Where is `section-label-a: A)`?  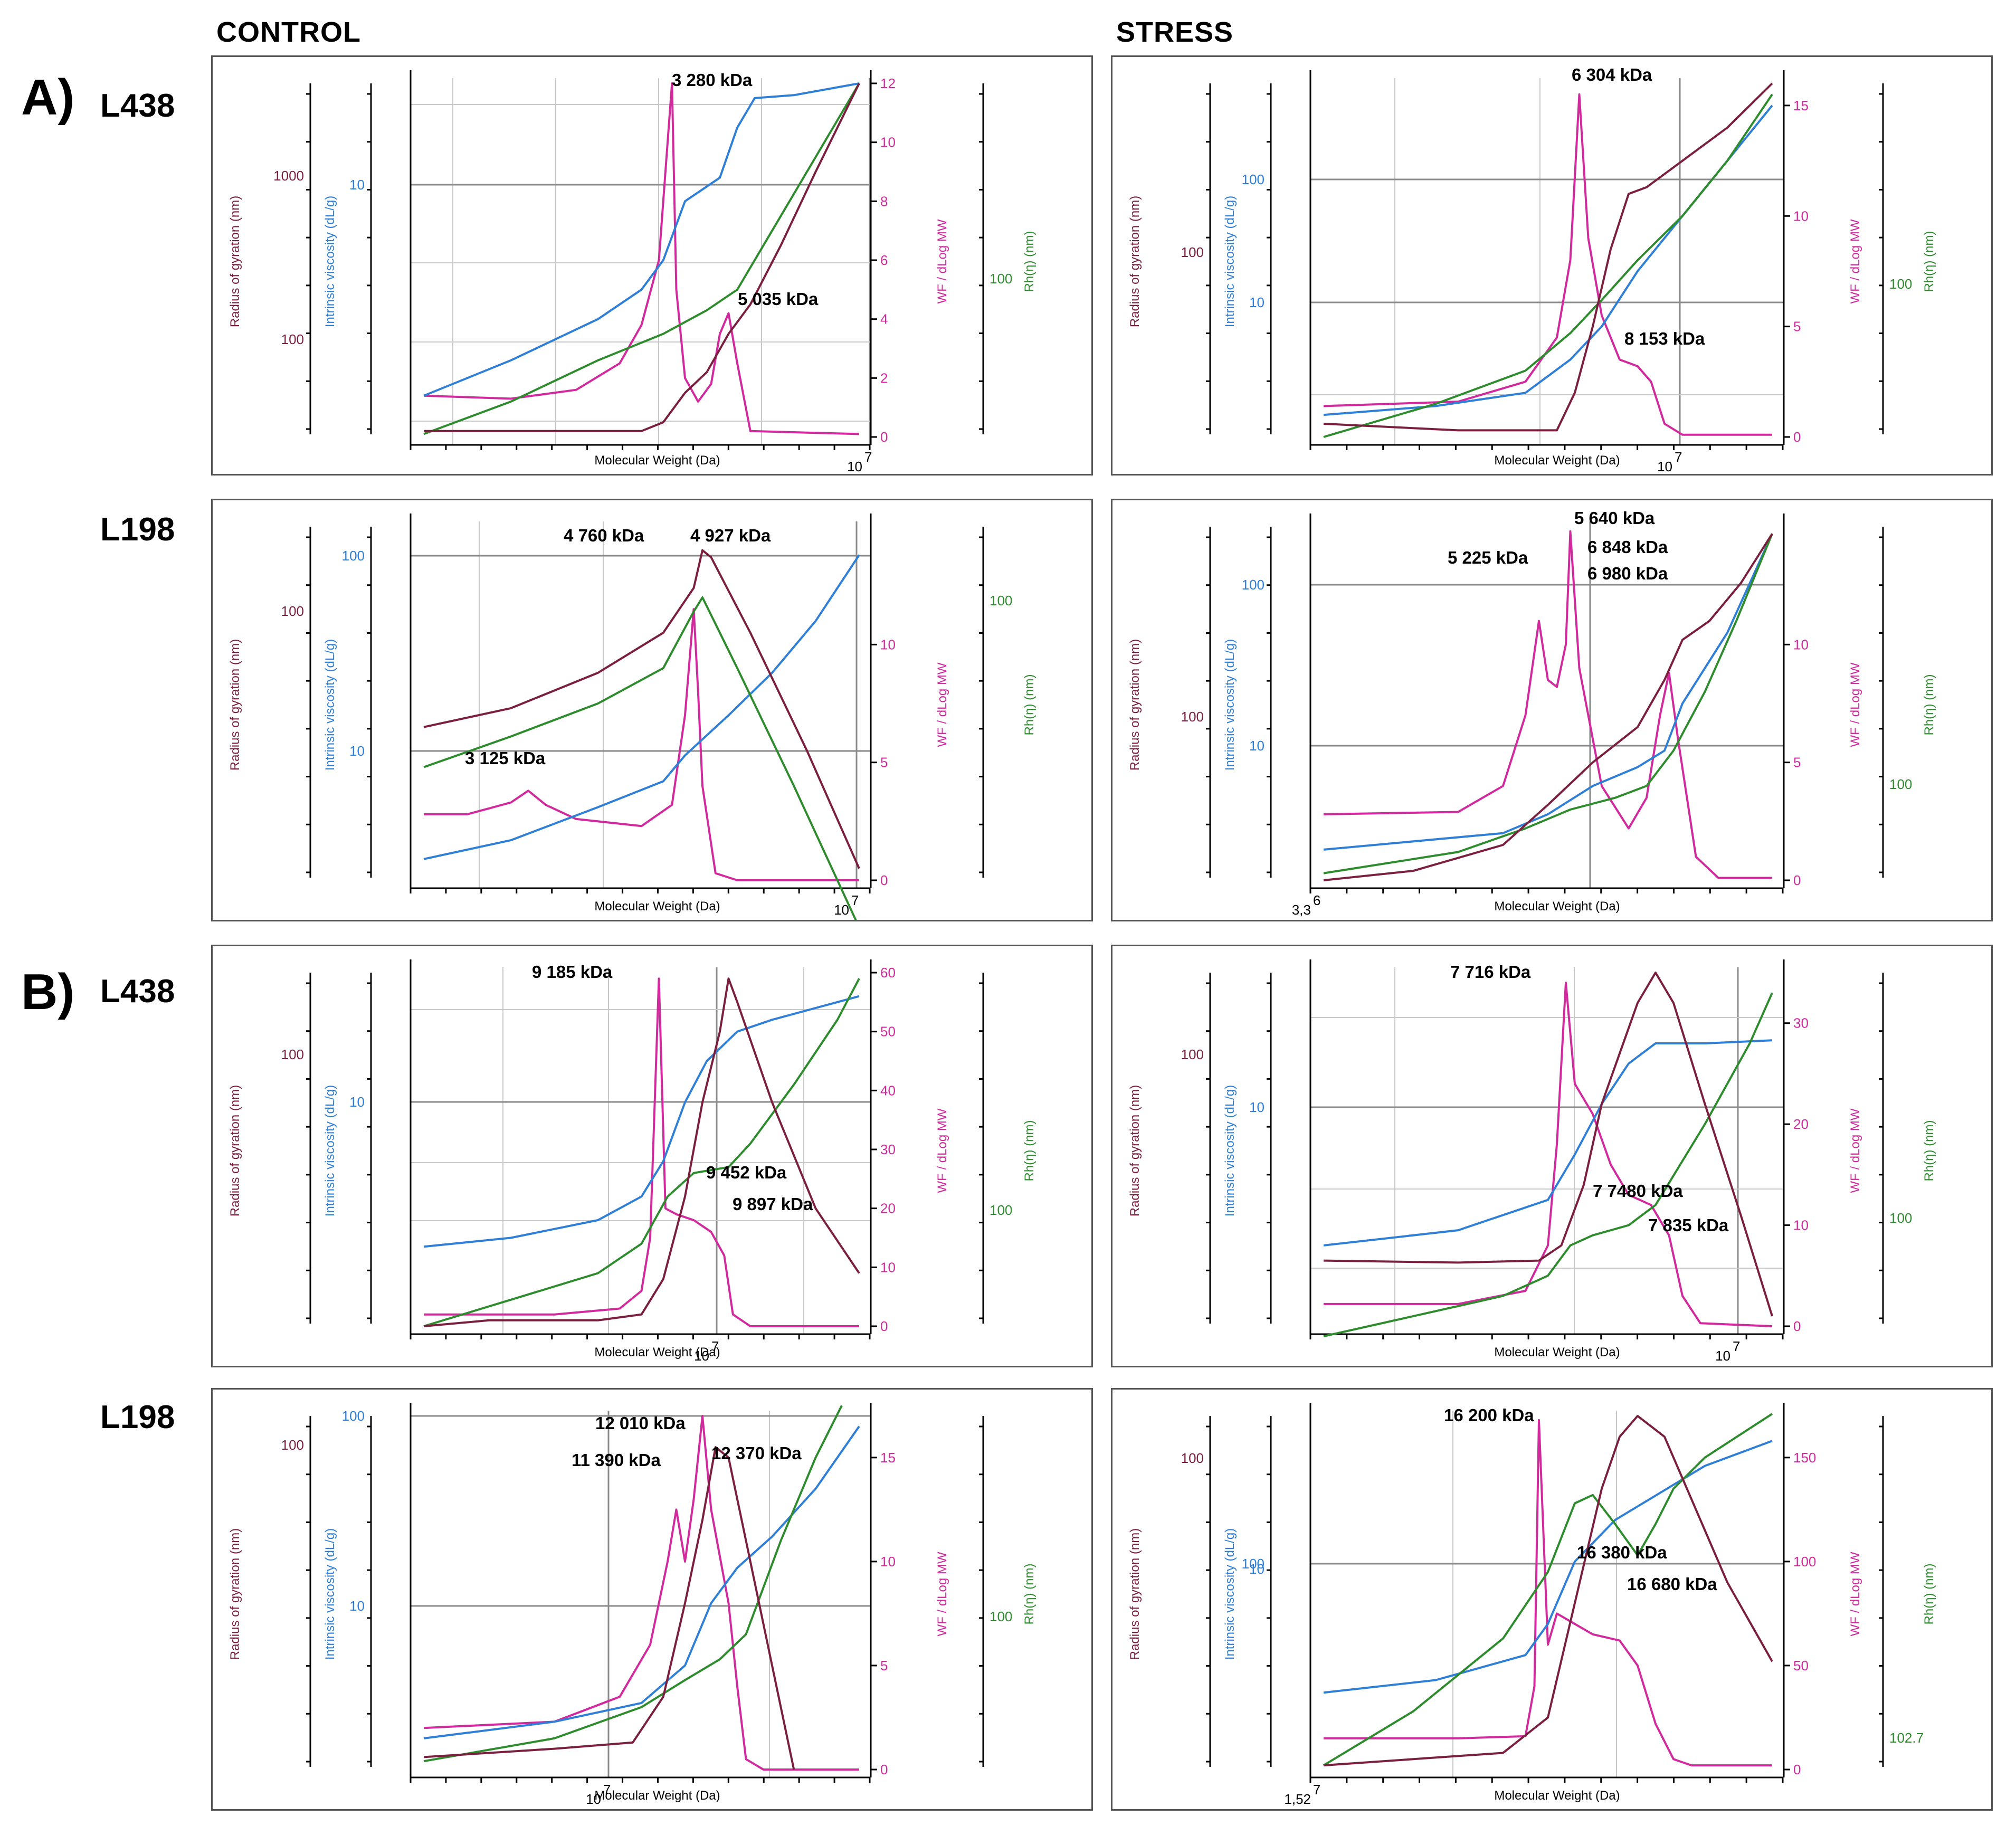
section-label-a: A) is located at coordinates (48, 98).